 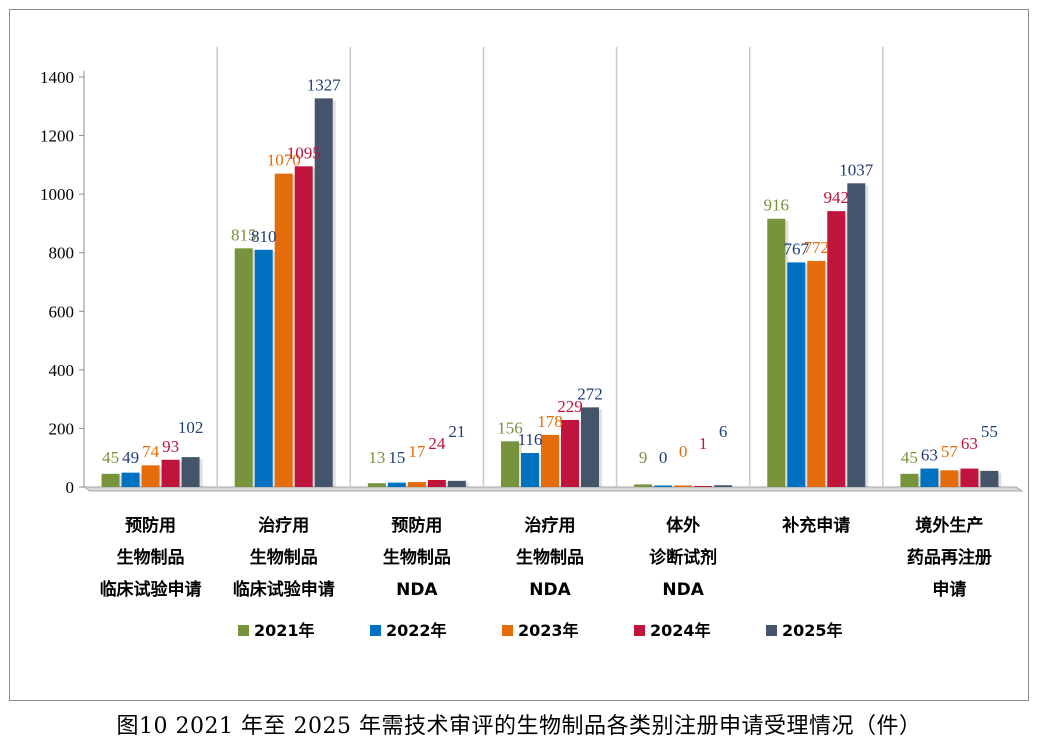 What do you see at coordinates (284, 630) in the screenshot?
I see `legend-entry: 2021年` at bounding box center [284, 630].